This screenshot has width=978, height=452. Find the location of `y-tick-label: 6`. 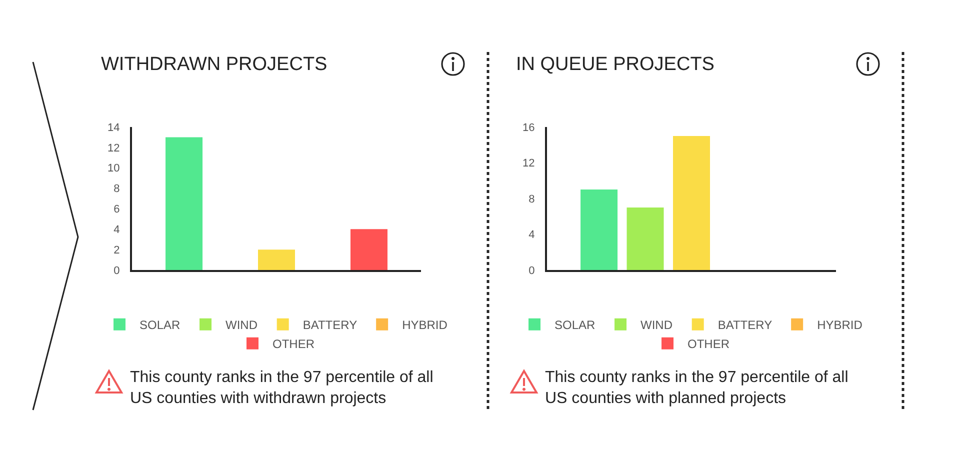

y-tick-label: 6 is located at coordinates (117, 210).